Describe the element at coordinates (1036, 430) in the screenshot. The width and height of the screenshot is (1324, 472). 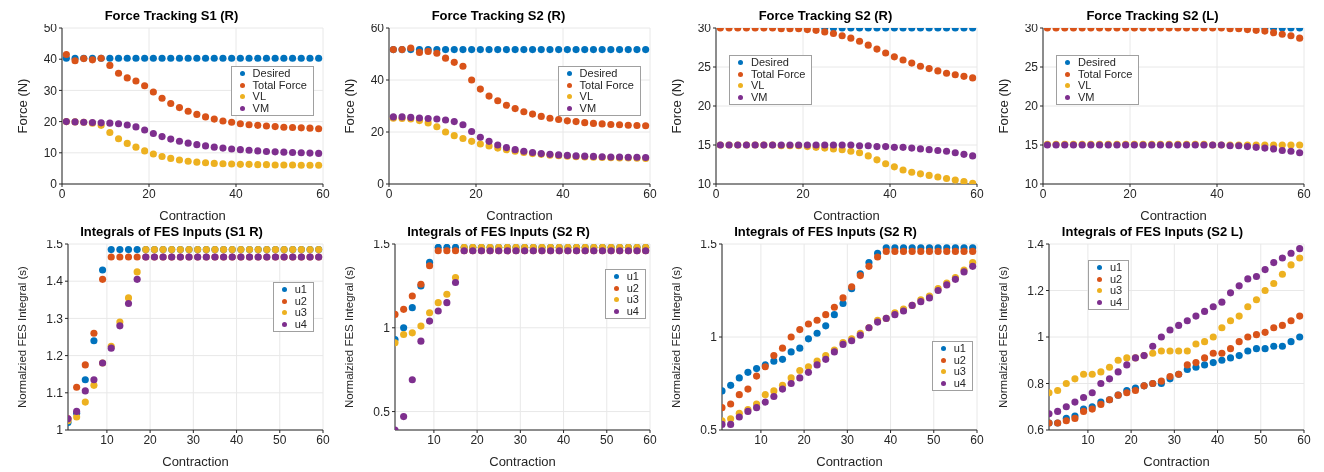
I see `y-tick-label: 0.6` at that location.